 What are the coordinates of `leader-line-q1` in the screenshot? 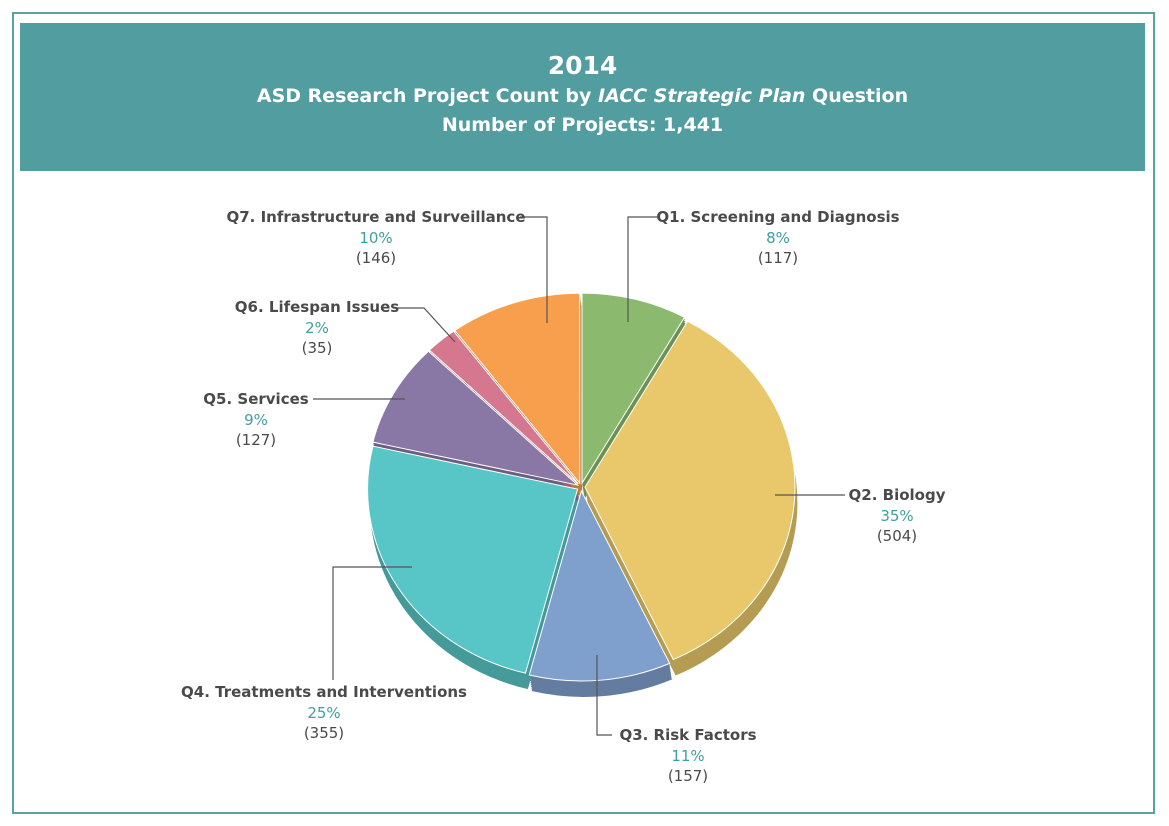 It's located at (643, 269).